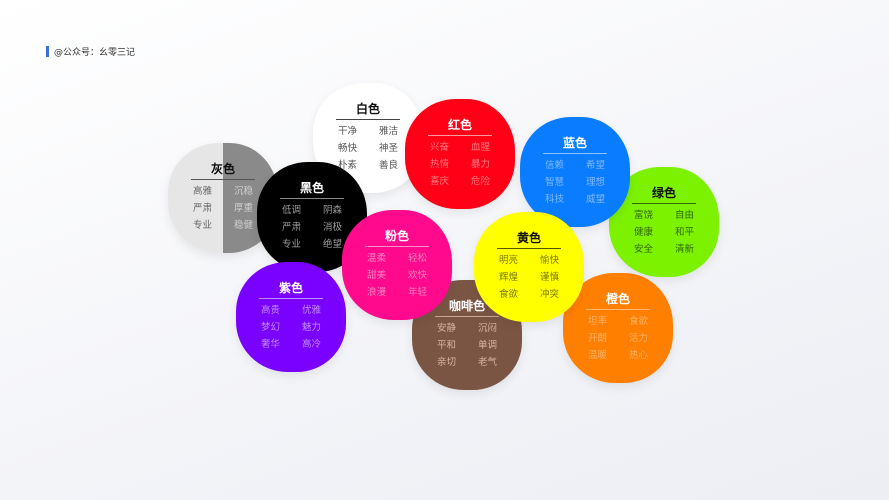 This screenshot has height=500, width=889. What do you see at coordinates (388, 148) in the screenshot?
I see `keyword: 神圣` at bounding box center [388, 148].